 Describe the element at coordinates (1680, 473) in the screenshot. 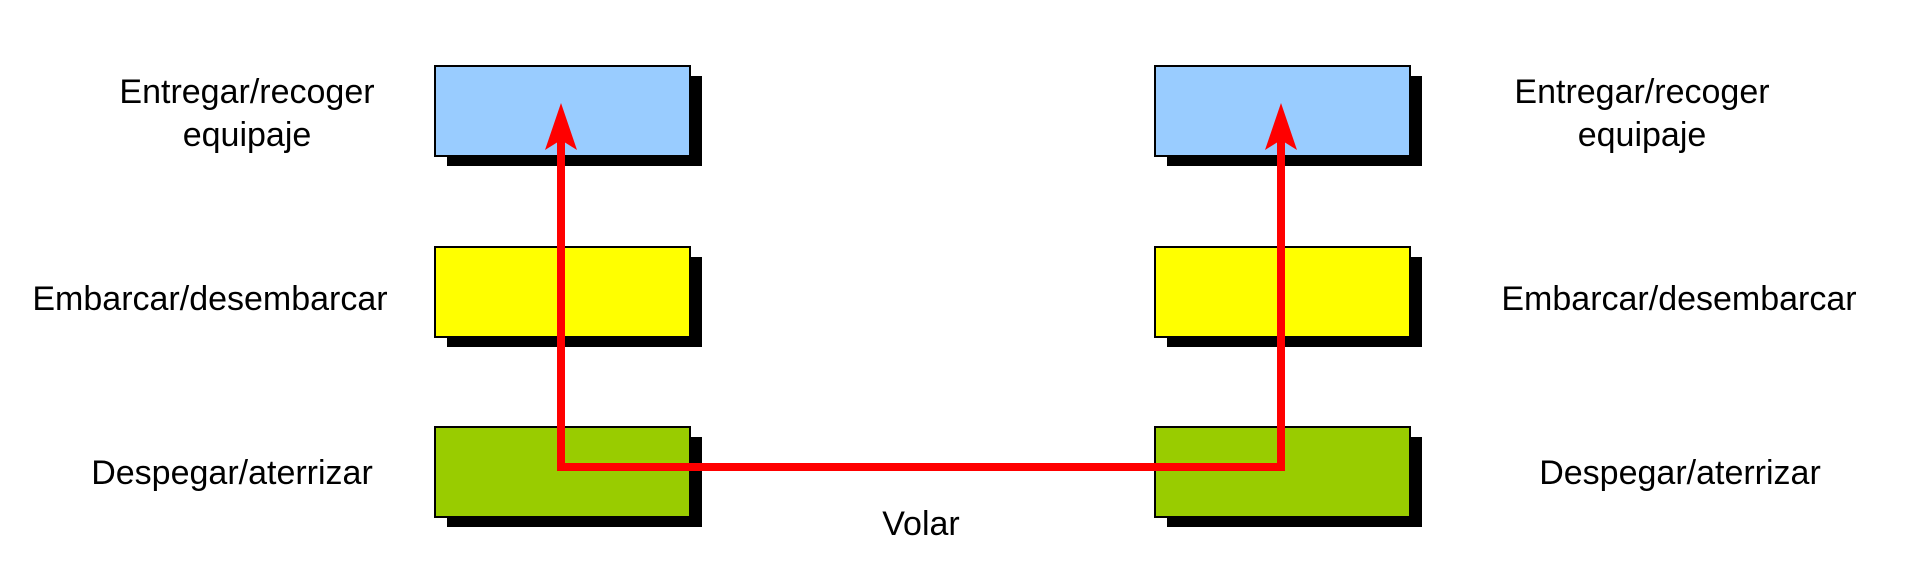

I see `right-runway-label: Despegar/aterrizar` at that location.